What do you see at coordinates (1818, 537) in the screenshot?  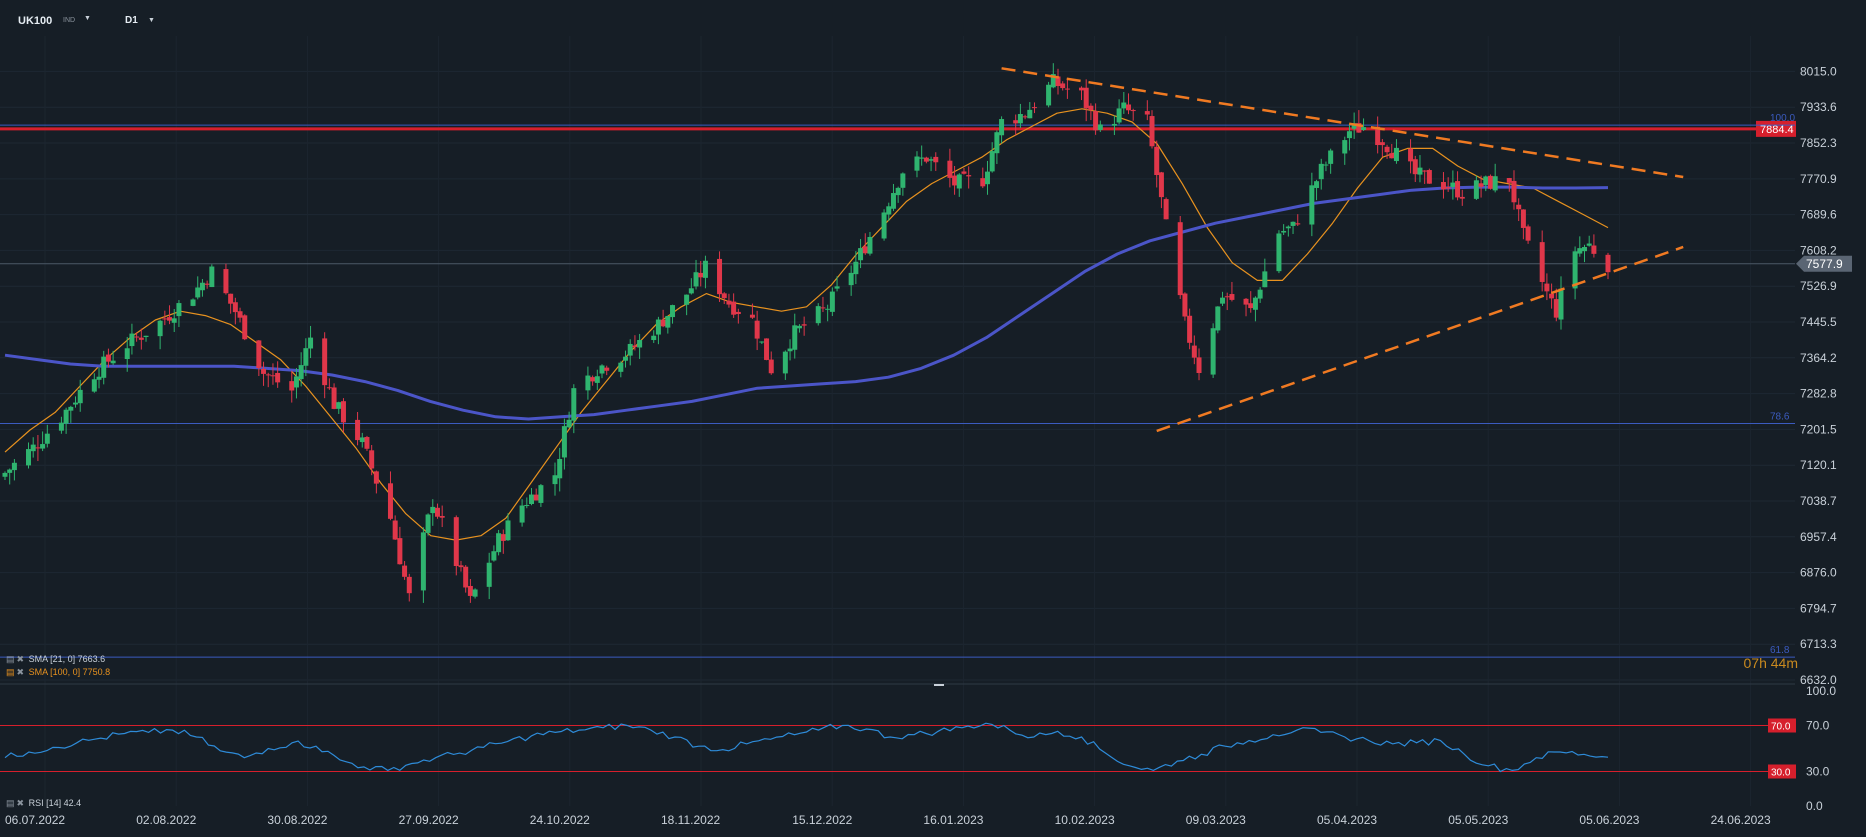 I see `y-tick-label: 6957.4` at bounding box center [1818, 537].